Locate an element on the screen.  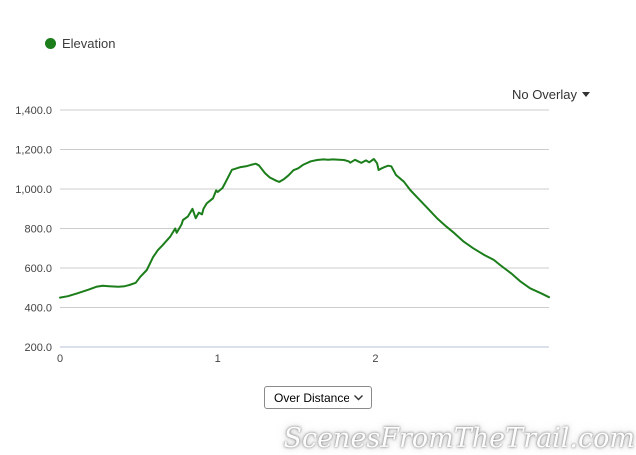
overlay-dropdown-label: No Overlay is located at coordinates (544, 94).